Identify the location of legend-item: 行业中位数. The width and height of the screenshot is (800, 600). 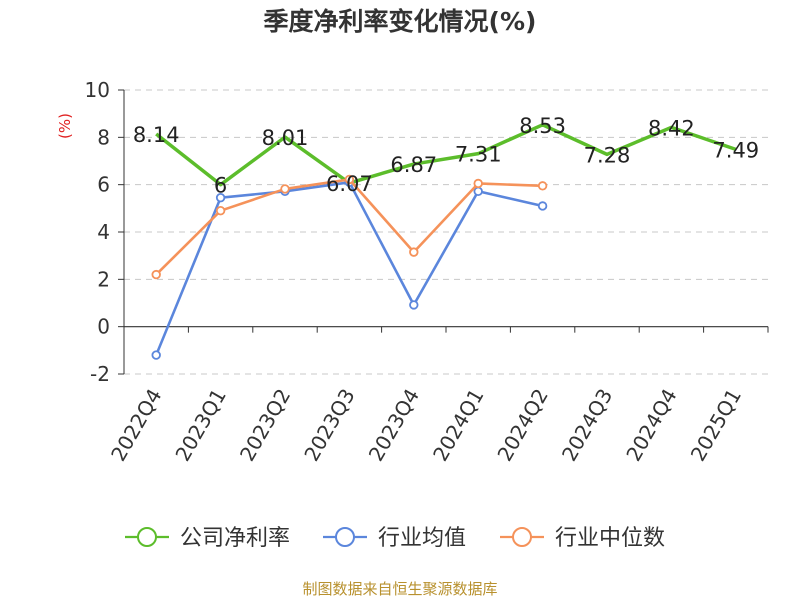
(582, 538).